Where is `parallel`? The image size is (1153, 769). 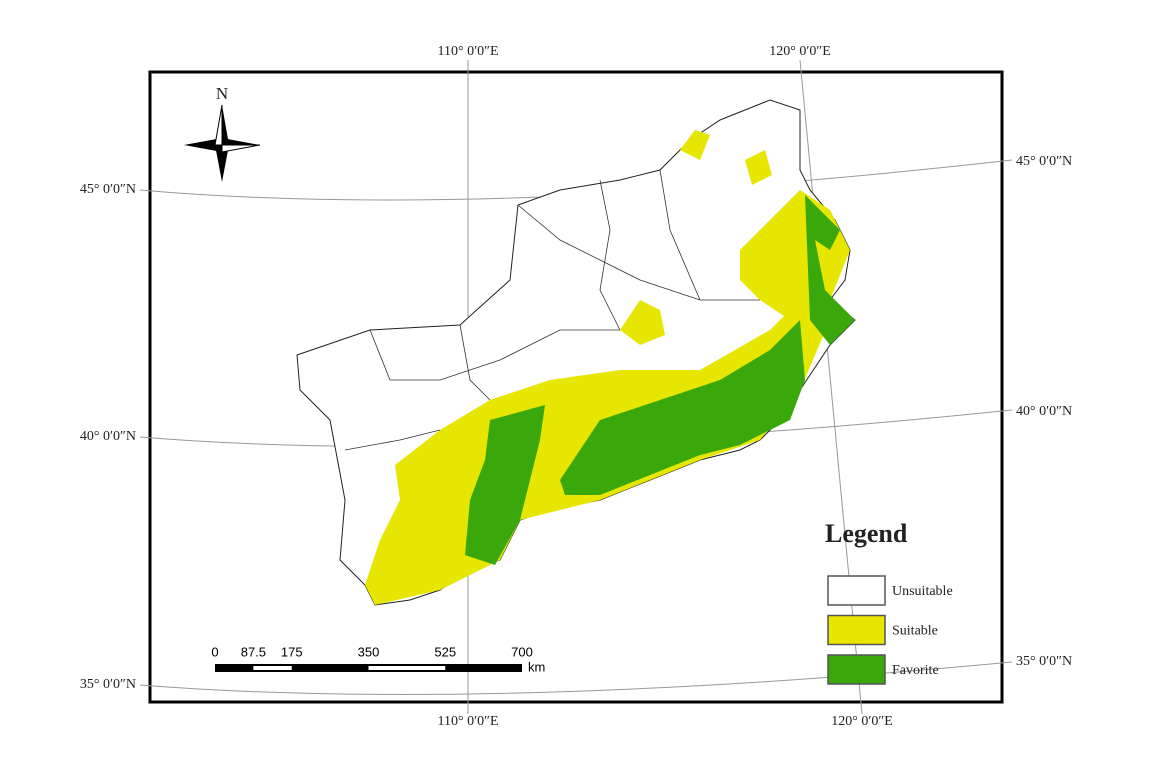
parallel is located at coordinates (576, 180).